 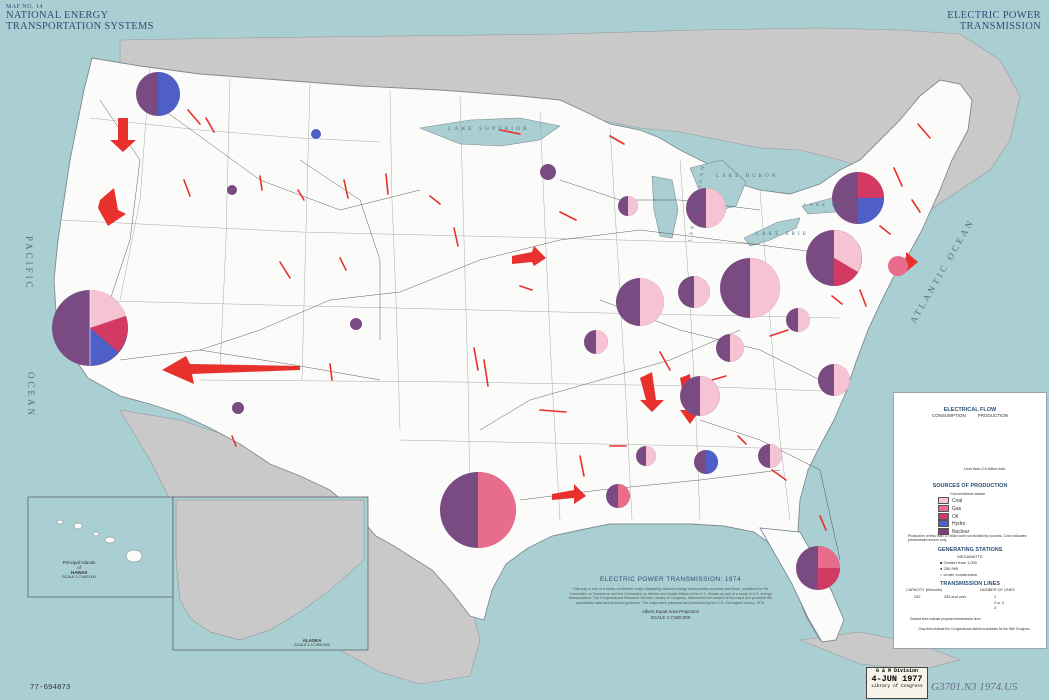 What do you see at coordinates (798, 320) in the screenshot?
I see `pie-north-carolina` at bounding box center [798, 320].